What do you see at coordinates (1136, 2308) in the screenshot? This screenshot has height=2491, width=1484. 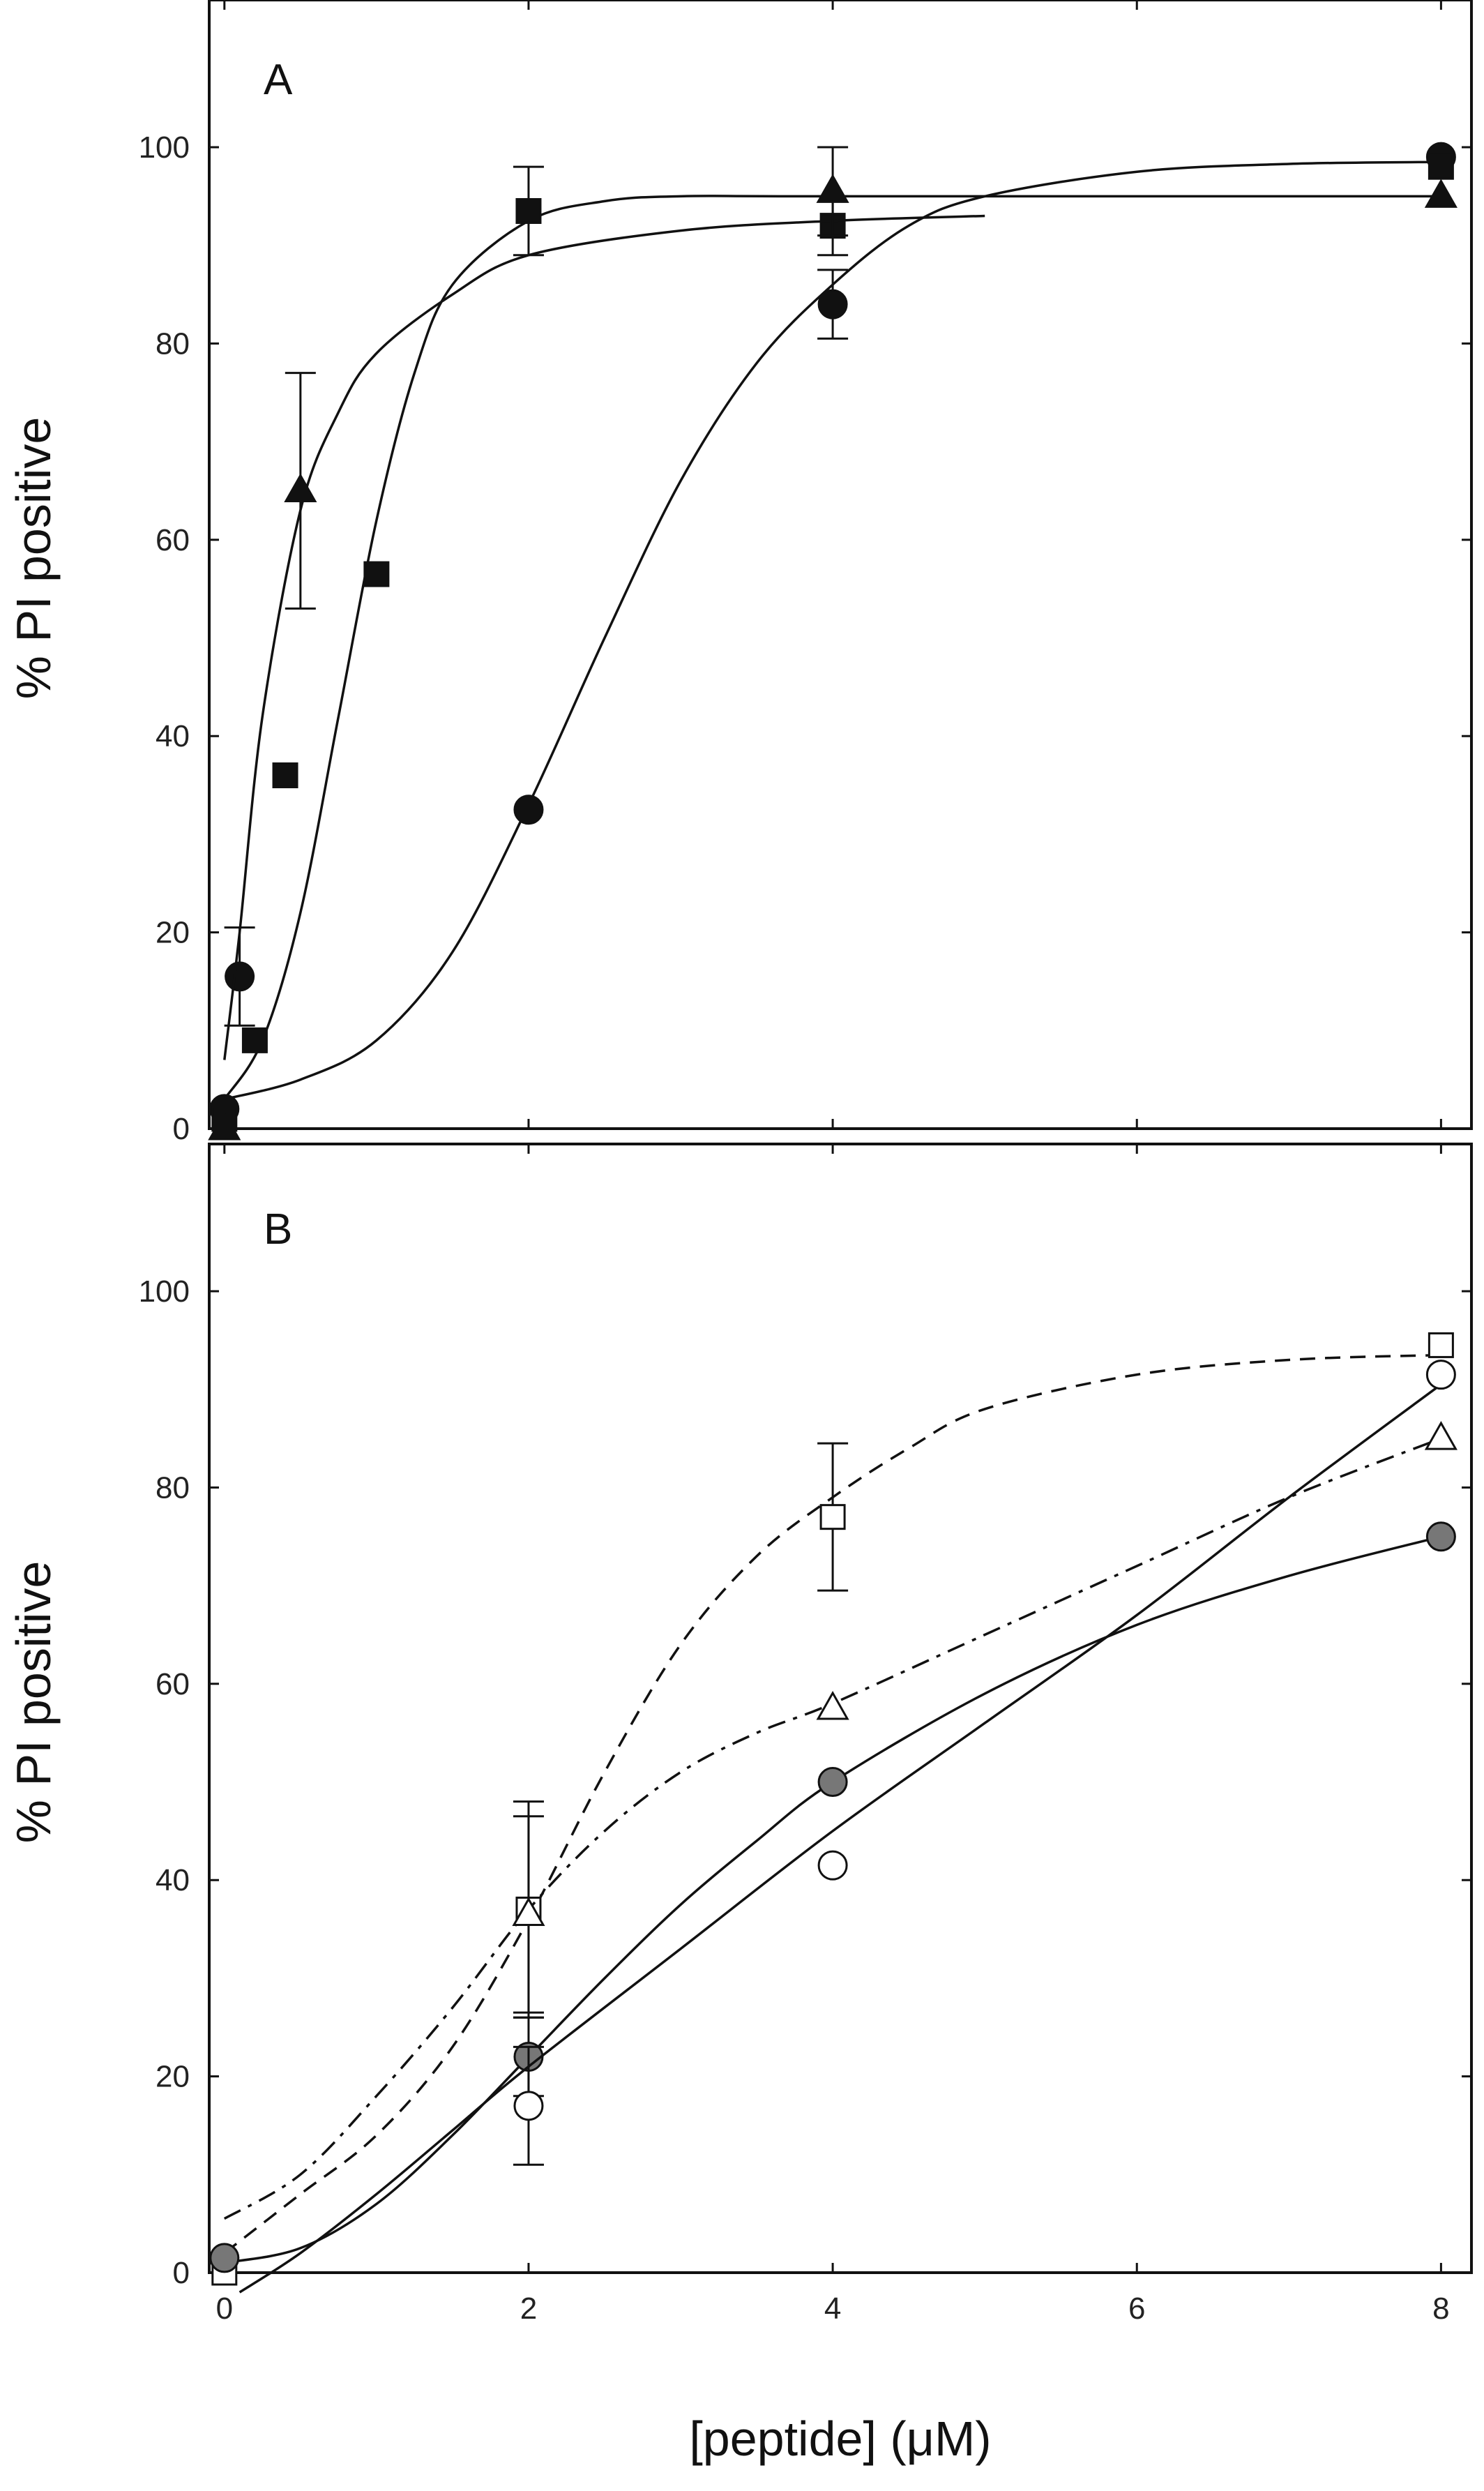 I see `panel-b-x-tick-label: 6` at bounding box center [1136, 2308].